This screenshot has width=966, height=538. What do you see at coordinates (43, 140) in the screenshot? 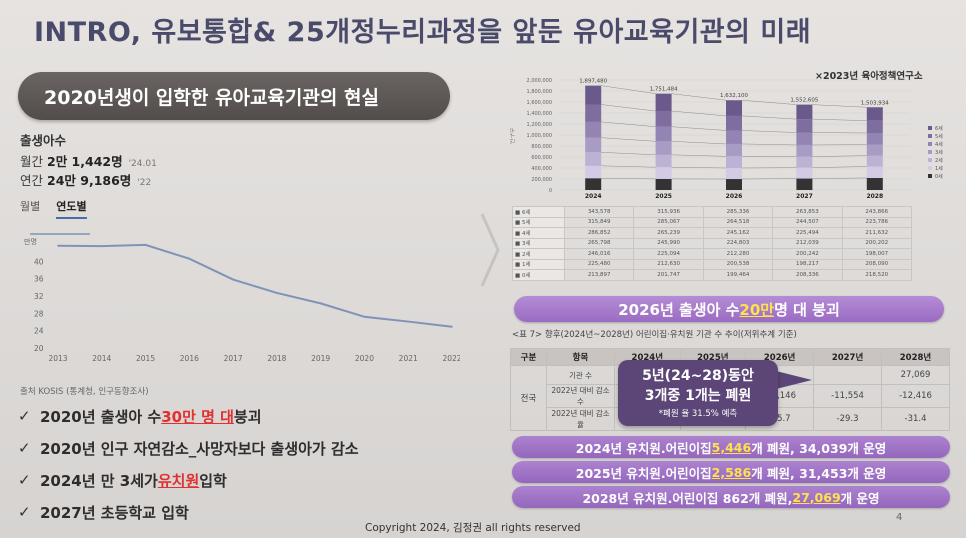
I see `birth-count-label: 출생아수` at bounding box center [43, 140].